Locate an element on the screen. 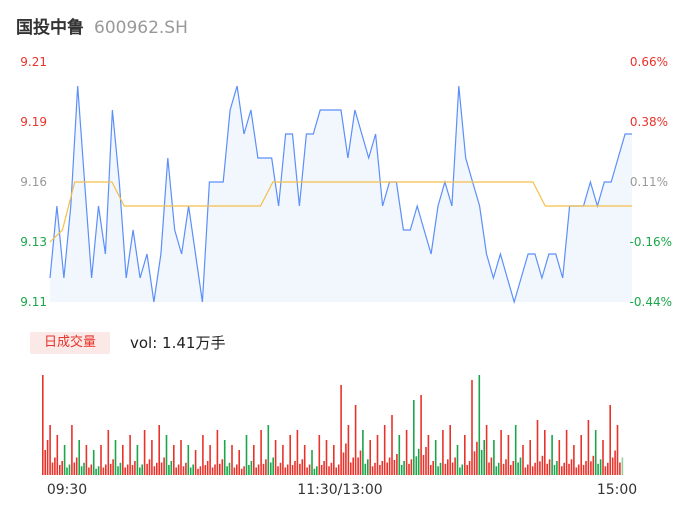  pct-tick-right: -0.16% is located at coordinates (651, 242).